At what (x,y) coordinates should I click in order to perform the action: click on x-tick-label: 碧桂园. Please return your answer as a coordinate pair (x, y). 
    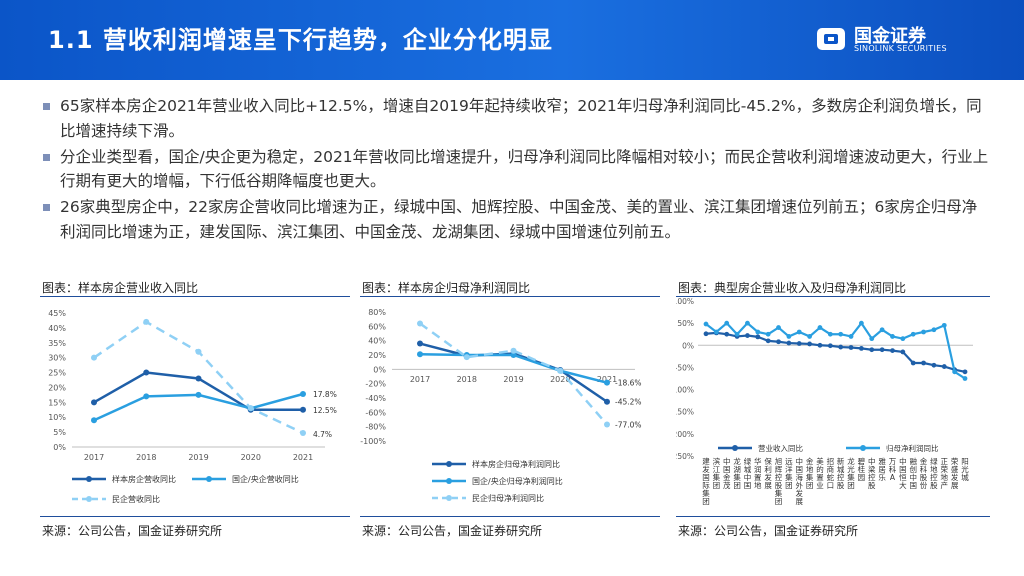
    Looking at the image, I should click on (862, 469).